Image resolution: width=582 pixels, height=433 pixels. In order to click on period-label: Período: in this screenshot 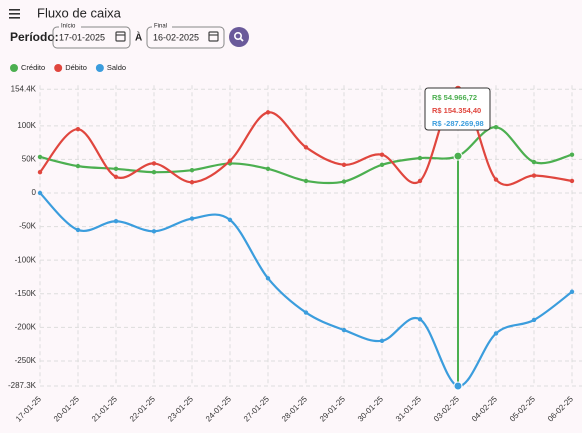, I will do `click(34, 37)`.